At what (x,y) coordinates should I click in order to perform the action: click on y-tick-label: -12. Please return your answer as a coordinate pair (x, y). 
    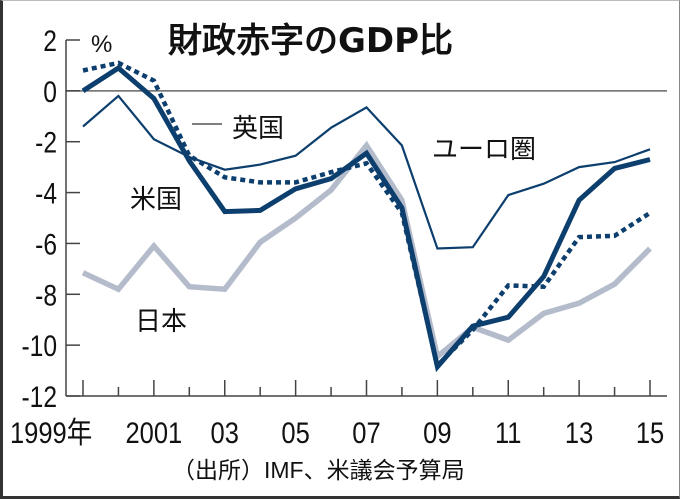
    Looking at the image, I should click on (39, 397).